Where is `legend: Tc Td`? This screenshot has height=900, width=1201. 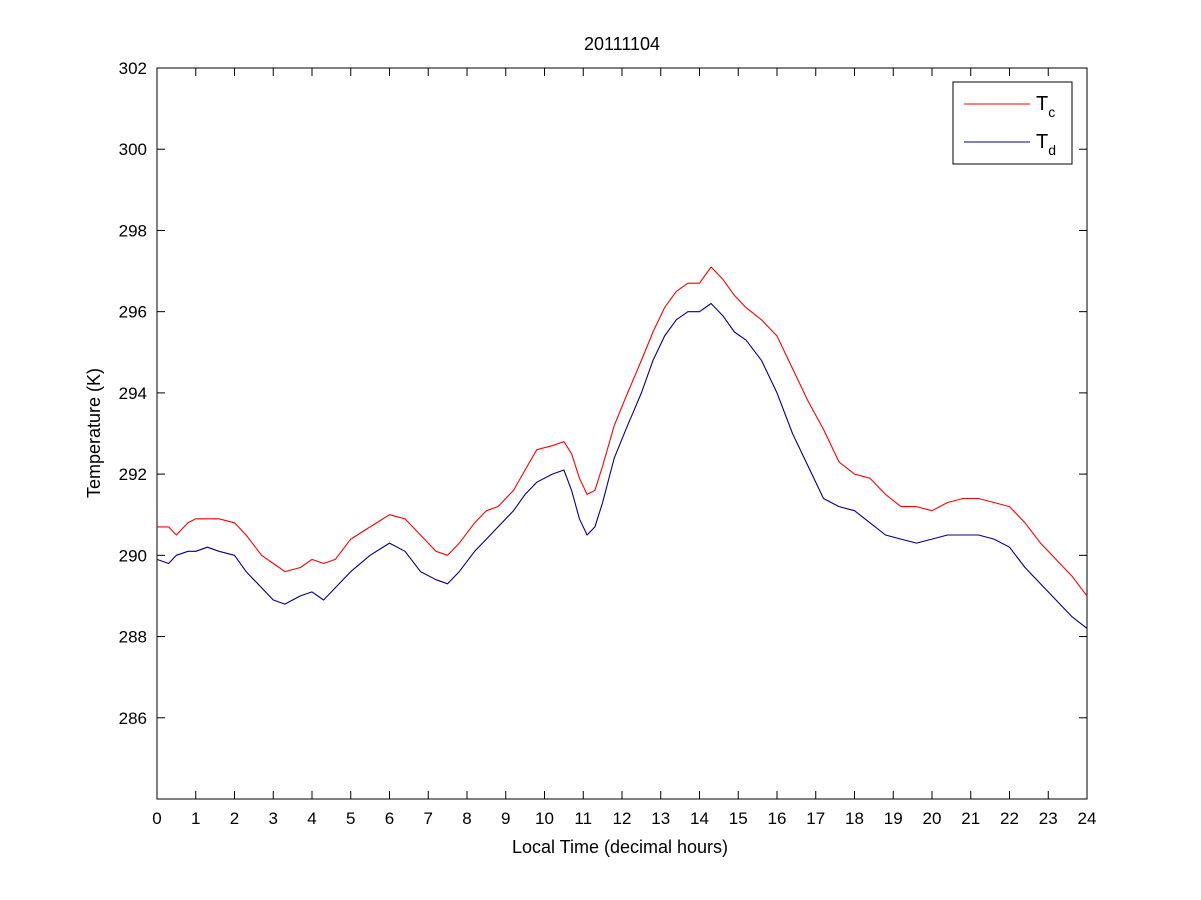 legend: Tc Td is located at coordinates (1012, 123).